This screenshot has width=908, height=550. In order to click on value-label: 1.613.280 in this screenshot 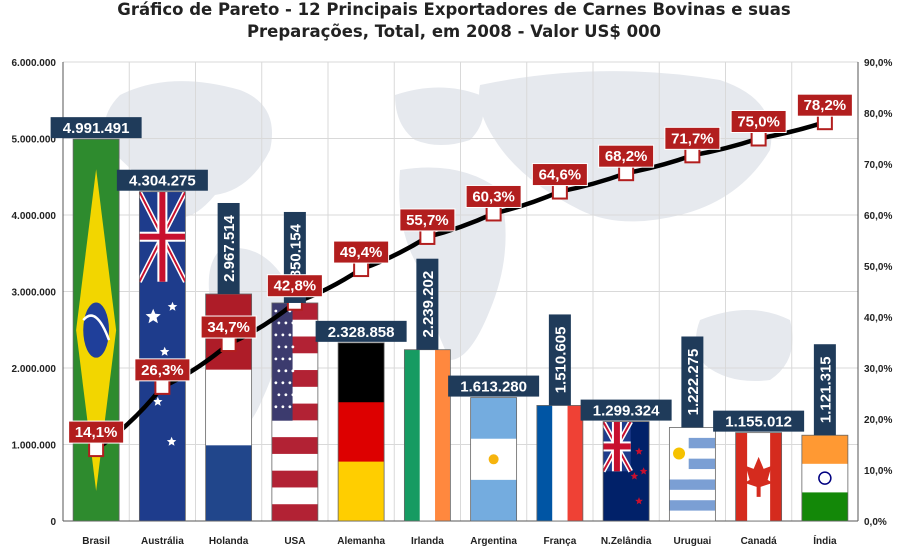, I will do `click(494, 386)`.